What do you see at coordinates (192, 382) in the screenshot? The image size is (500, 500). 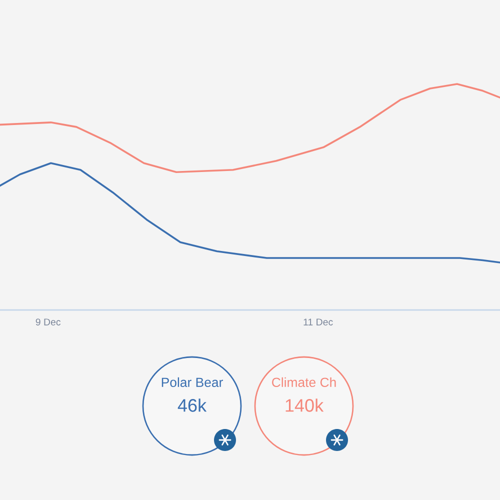 I see `text: Polar Bear` at bounding box center [192, 382].